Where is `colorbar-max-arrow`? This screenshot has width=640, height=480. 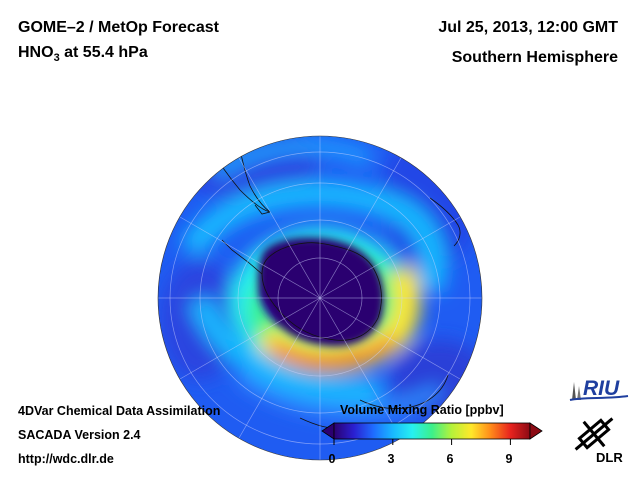 colorbar-max-arrow is located at coordinates (536, 431).